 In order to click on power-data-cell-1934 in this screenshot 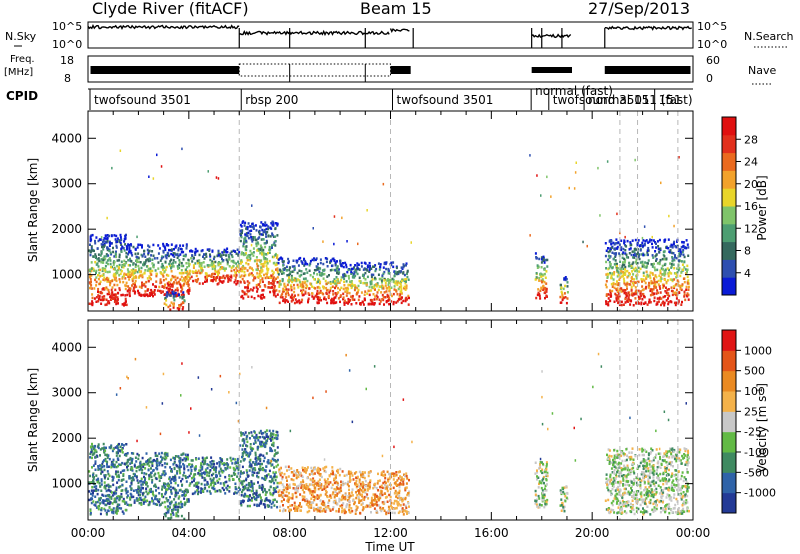, I will do `click(357, 266)`.